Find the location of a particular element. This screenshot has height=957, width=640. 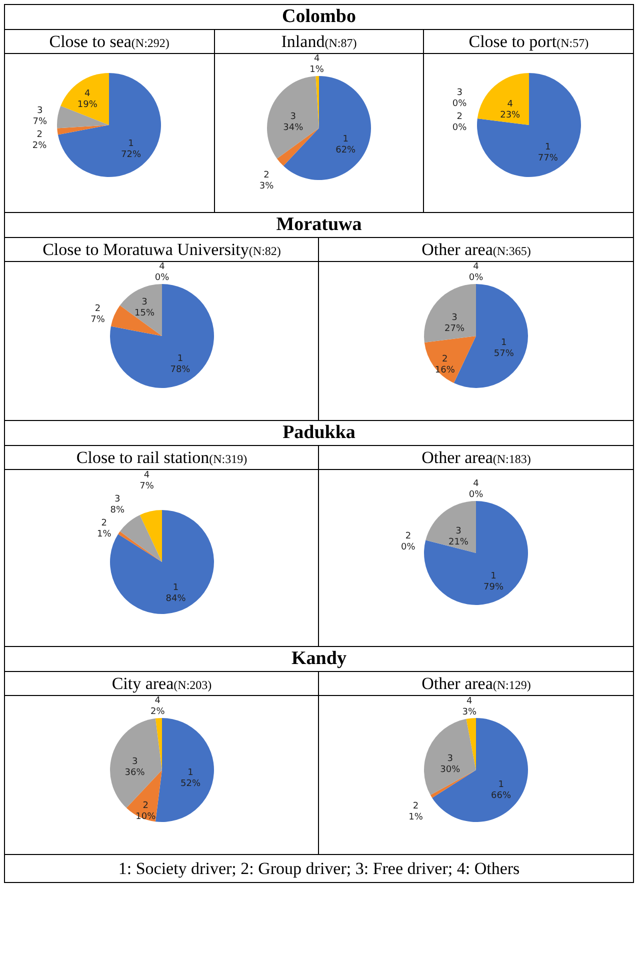

chart-title: Inland(N:87) is located at coordinates (319, 41).